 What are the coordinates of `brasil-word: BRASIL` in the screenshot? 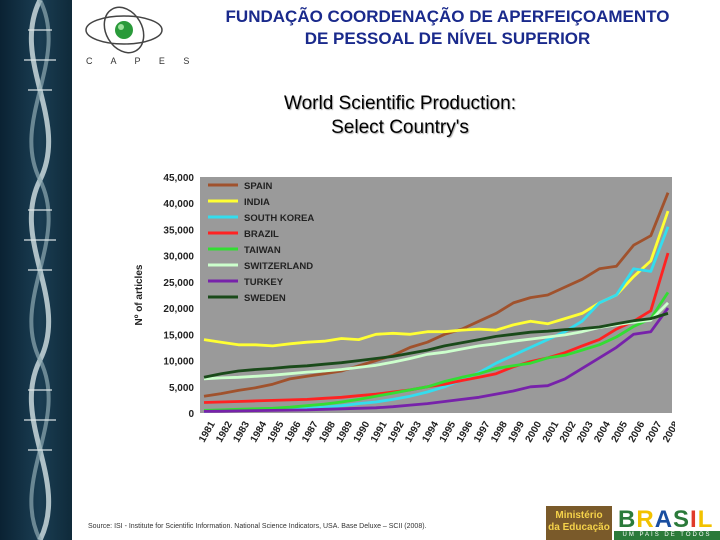 It's located at (665, 520).